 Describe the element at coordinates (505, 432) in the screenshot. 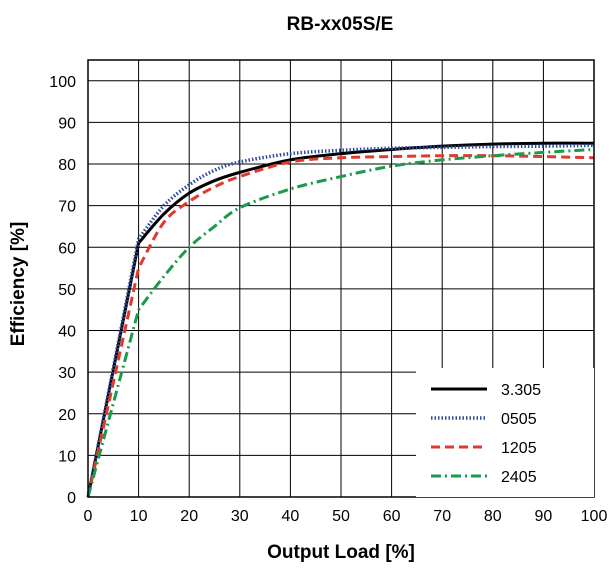

I see `legend: 3.305 0505 1205 2405` at that location.